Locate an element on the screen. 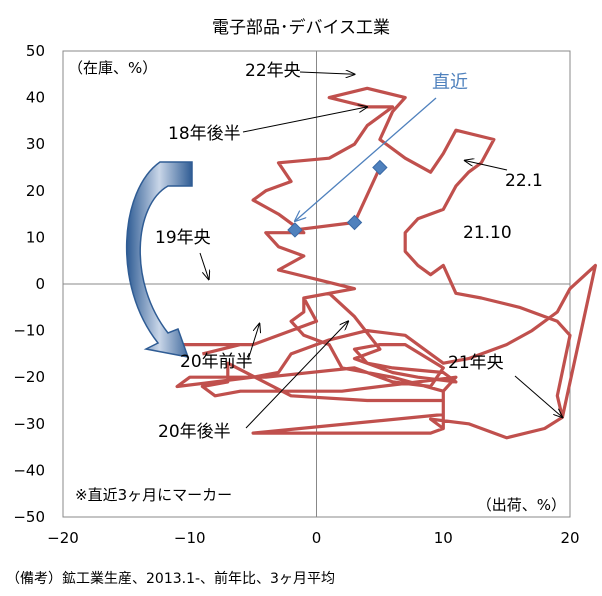 The image size is (602, 596). y-tick-label: 40 is located at coordinates (35, 98).